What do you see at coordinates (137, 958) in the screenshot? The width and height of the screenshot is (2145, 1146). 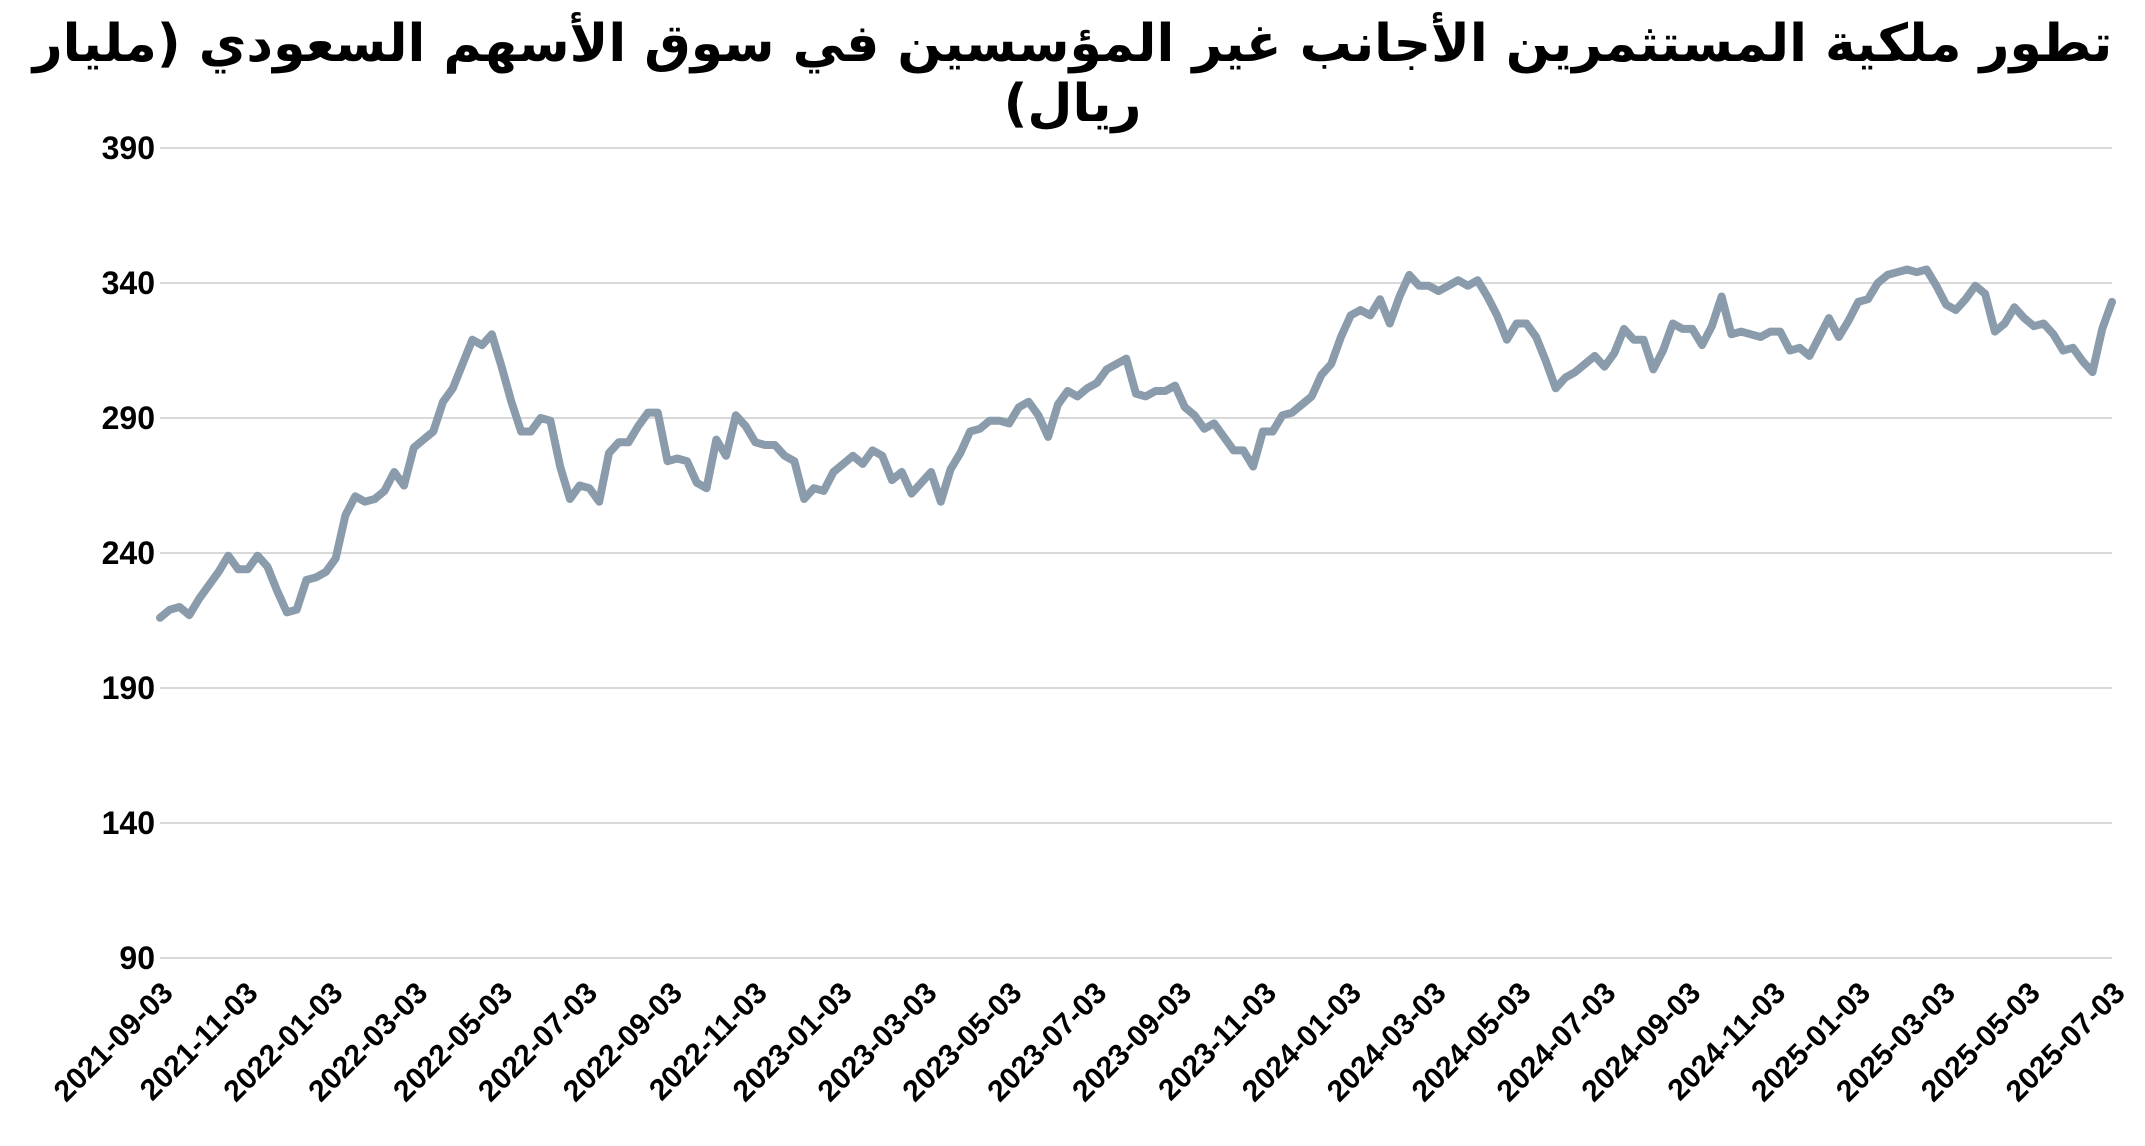 I see `y-tick-label: 90` at bounding box center [137, 958].